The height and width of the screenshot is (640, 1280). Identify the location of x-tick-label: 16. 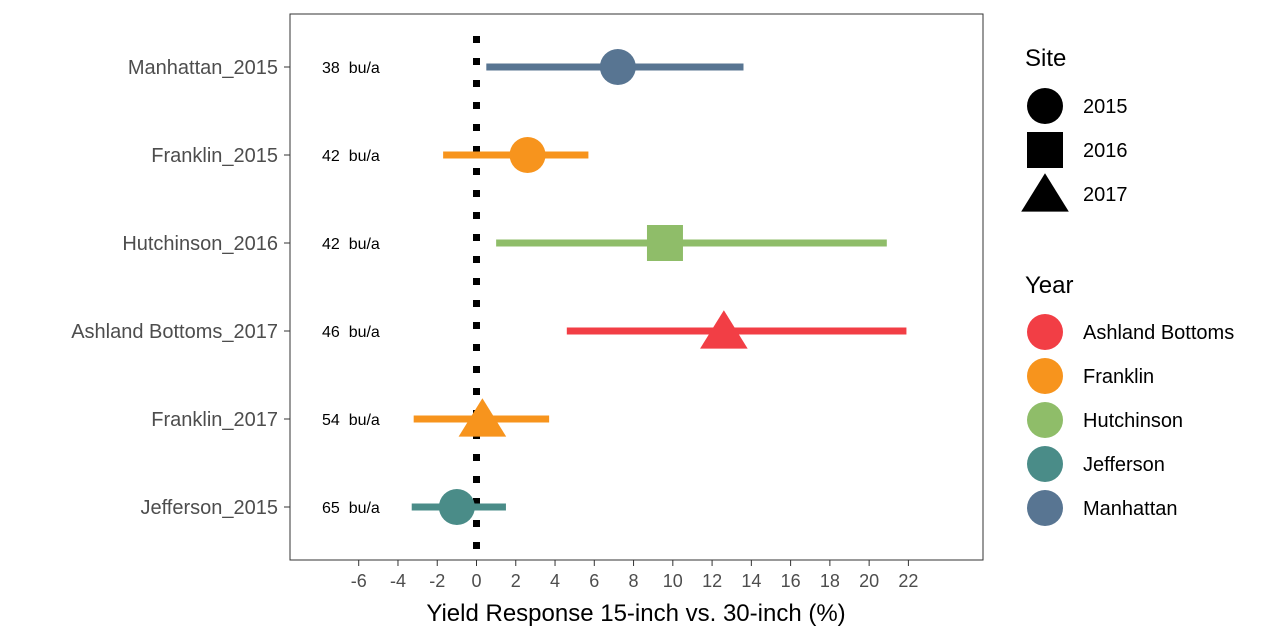
(791, 581).